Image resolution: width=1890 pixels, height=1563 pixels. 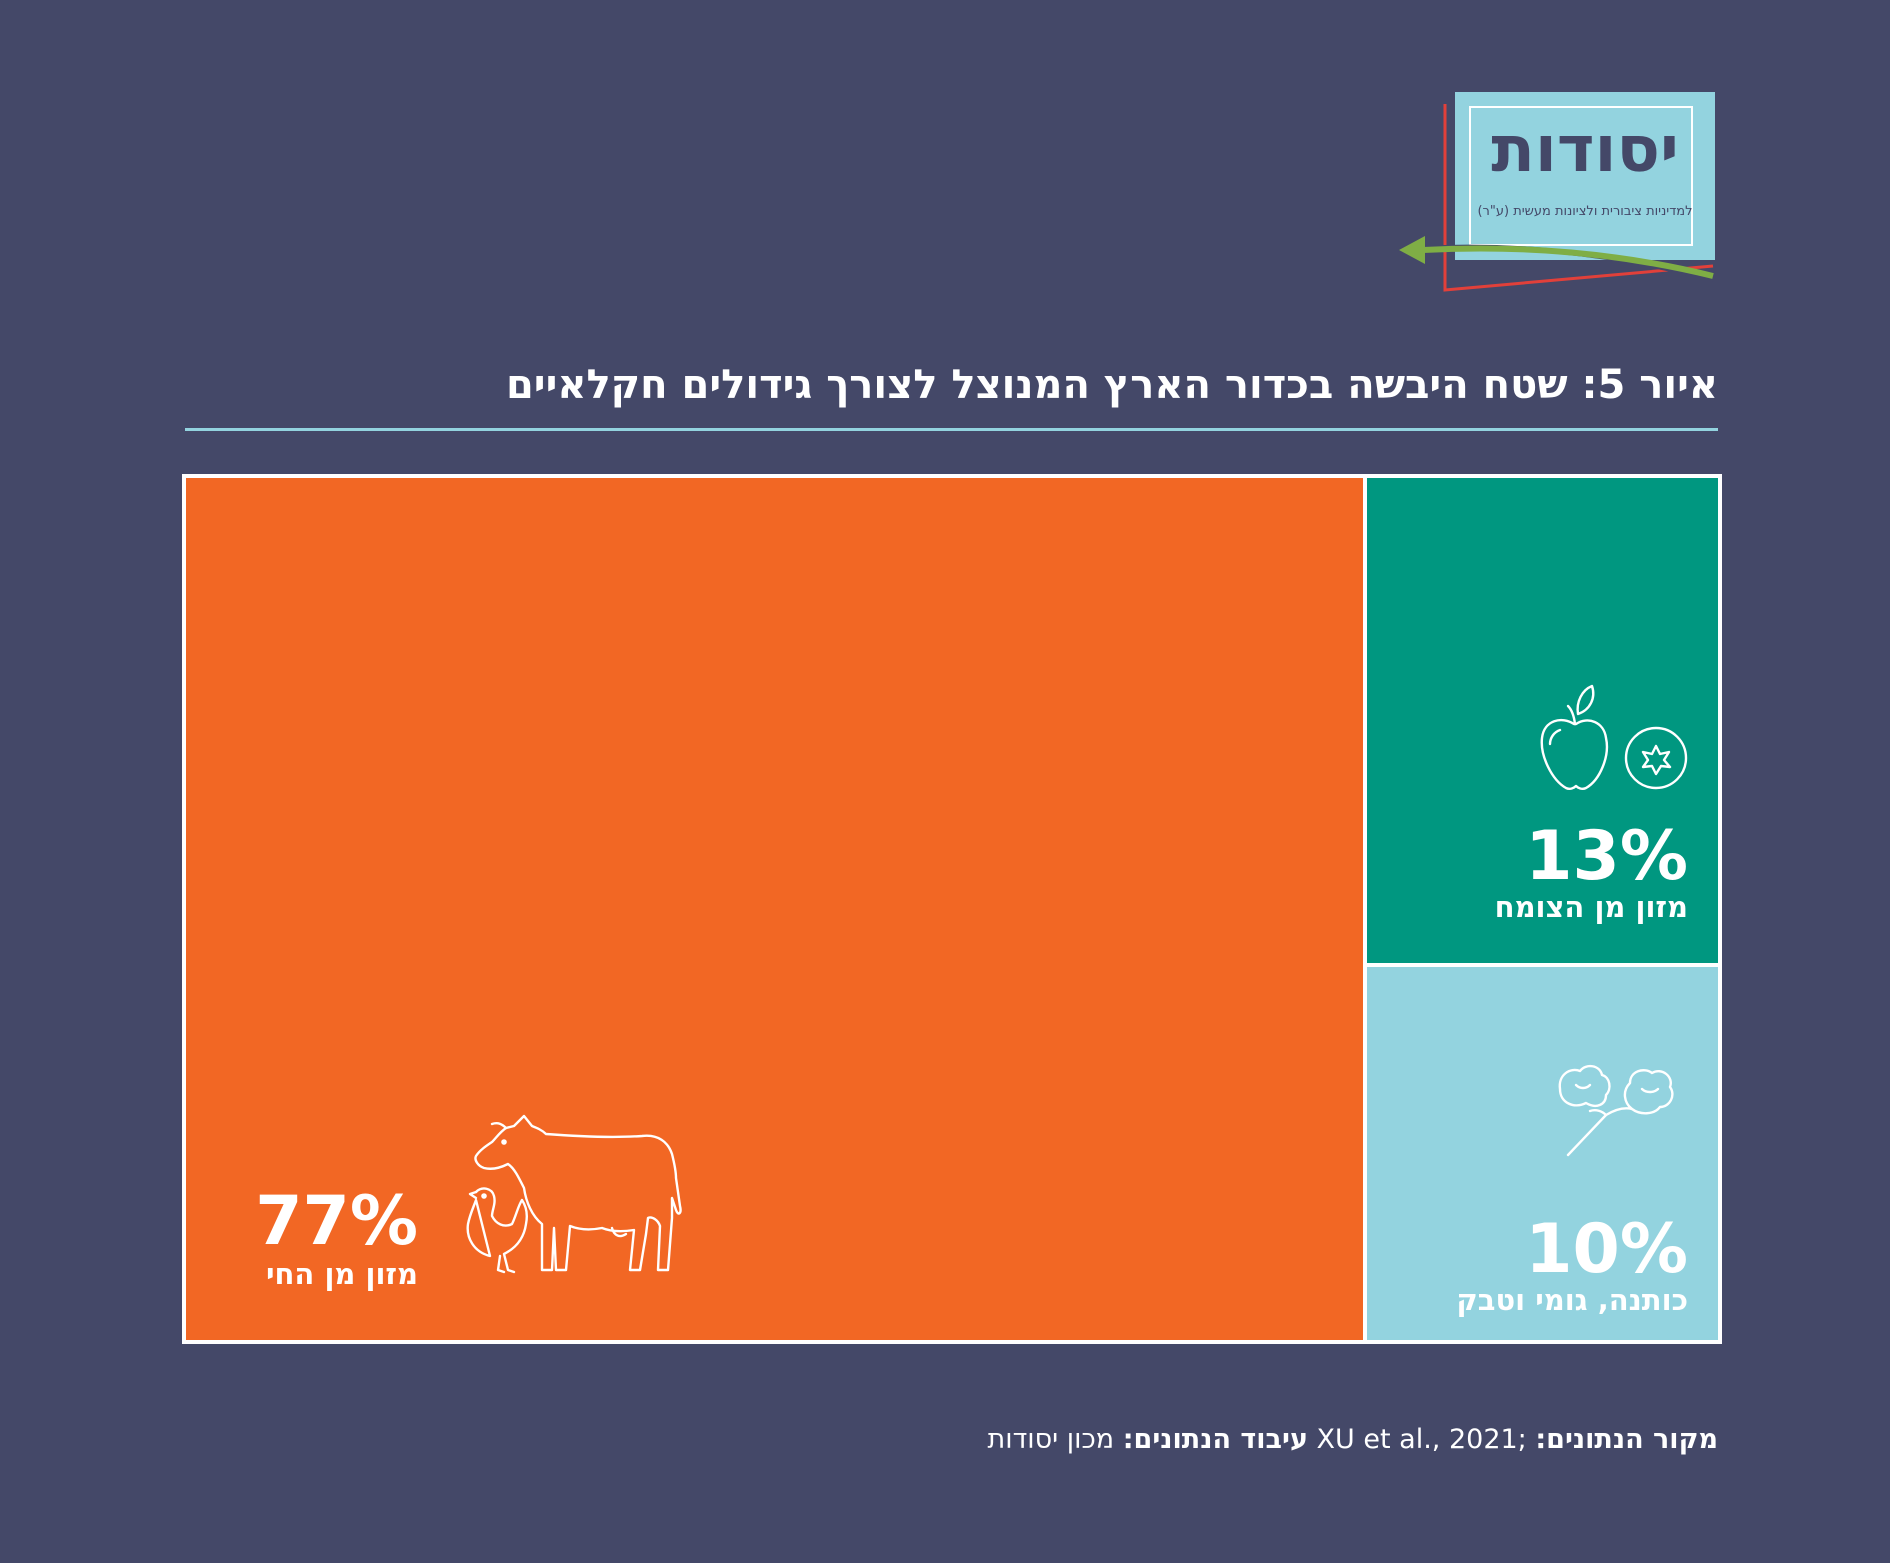 I want to click on tile-plant-food: 13% מזון מן הצומח, so click(x=1542, y=720).